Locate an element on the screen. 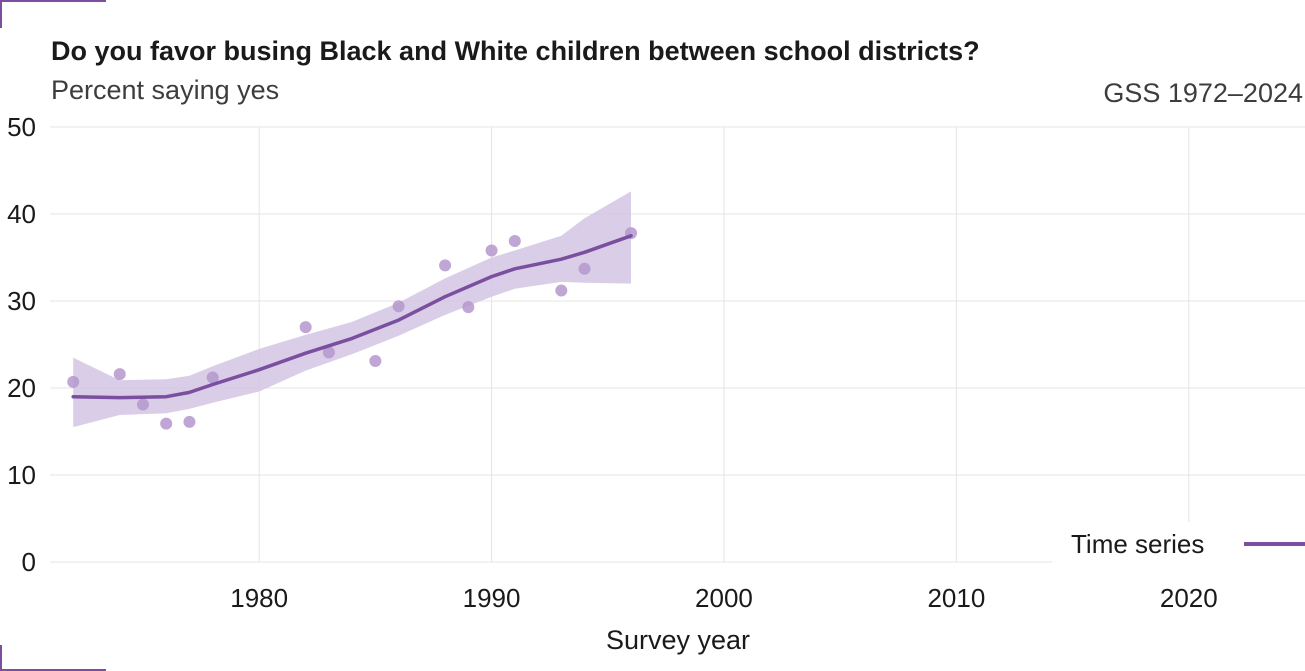 The width and height of the screenshot is (1305, 671). trend-line-layer is located at coordinates (352, 317).